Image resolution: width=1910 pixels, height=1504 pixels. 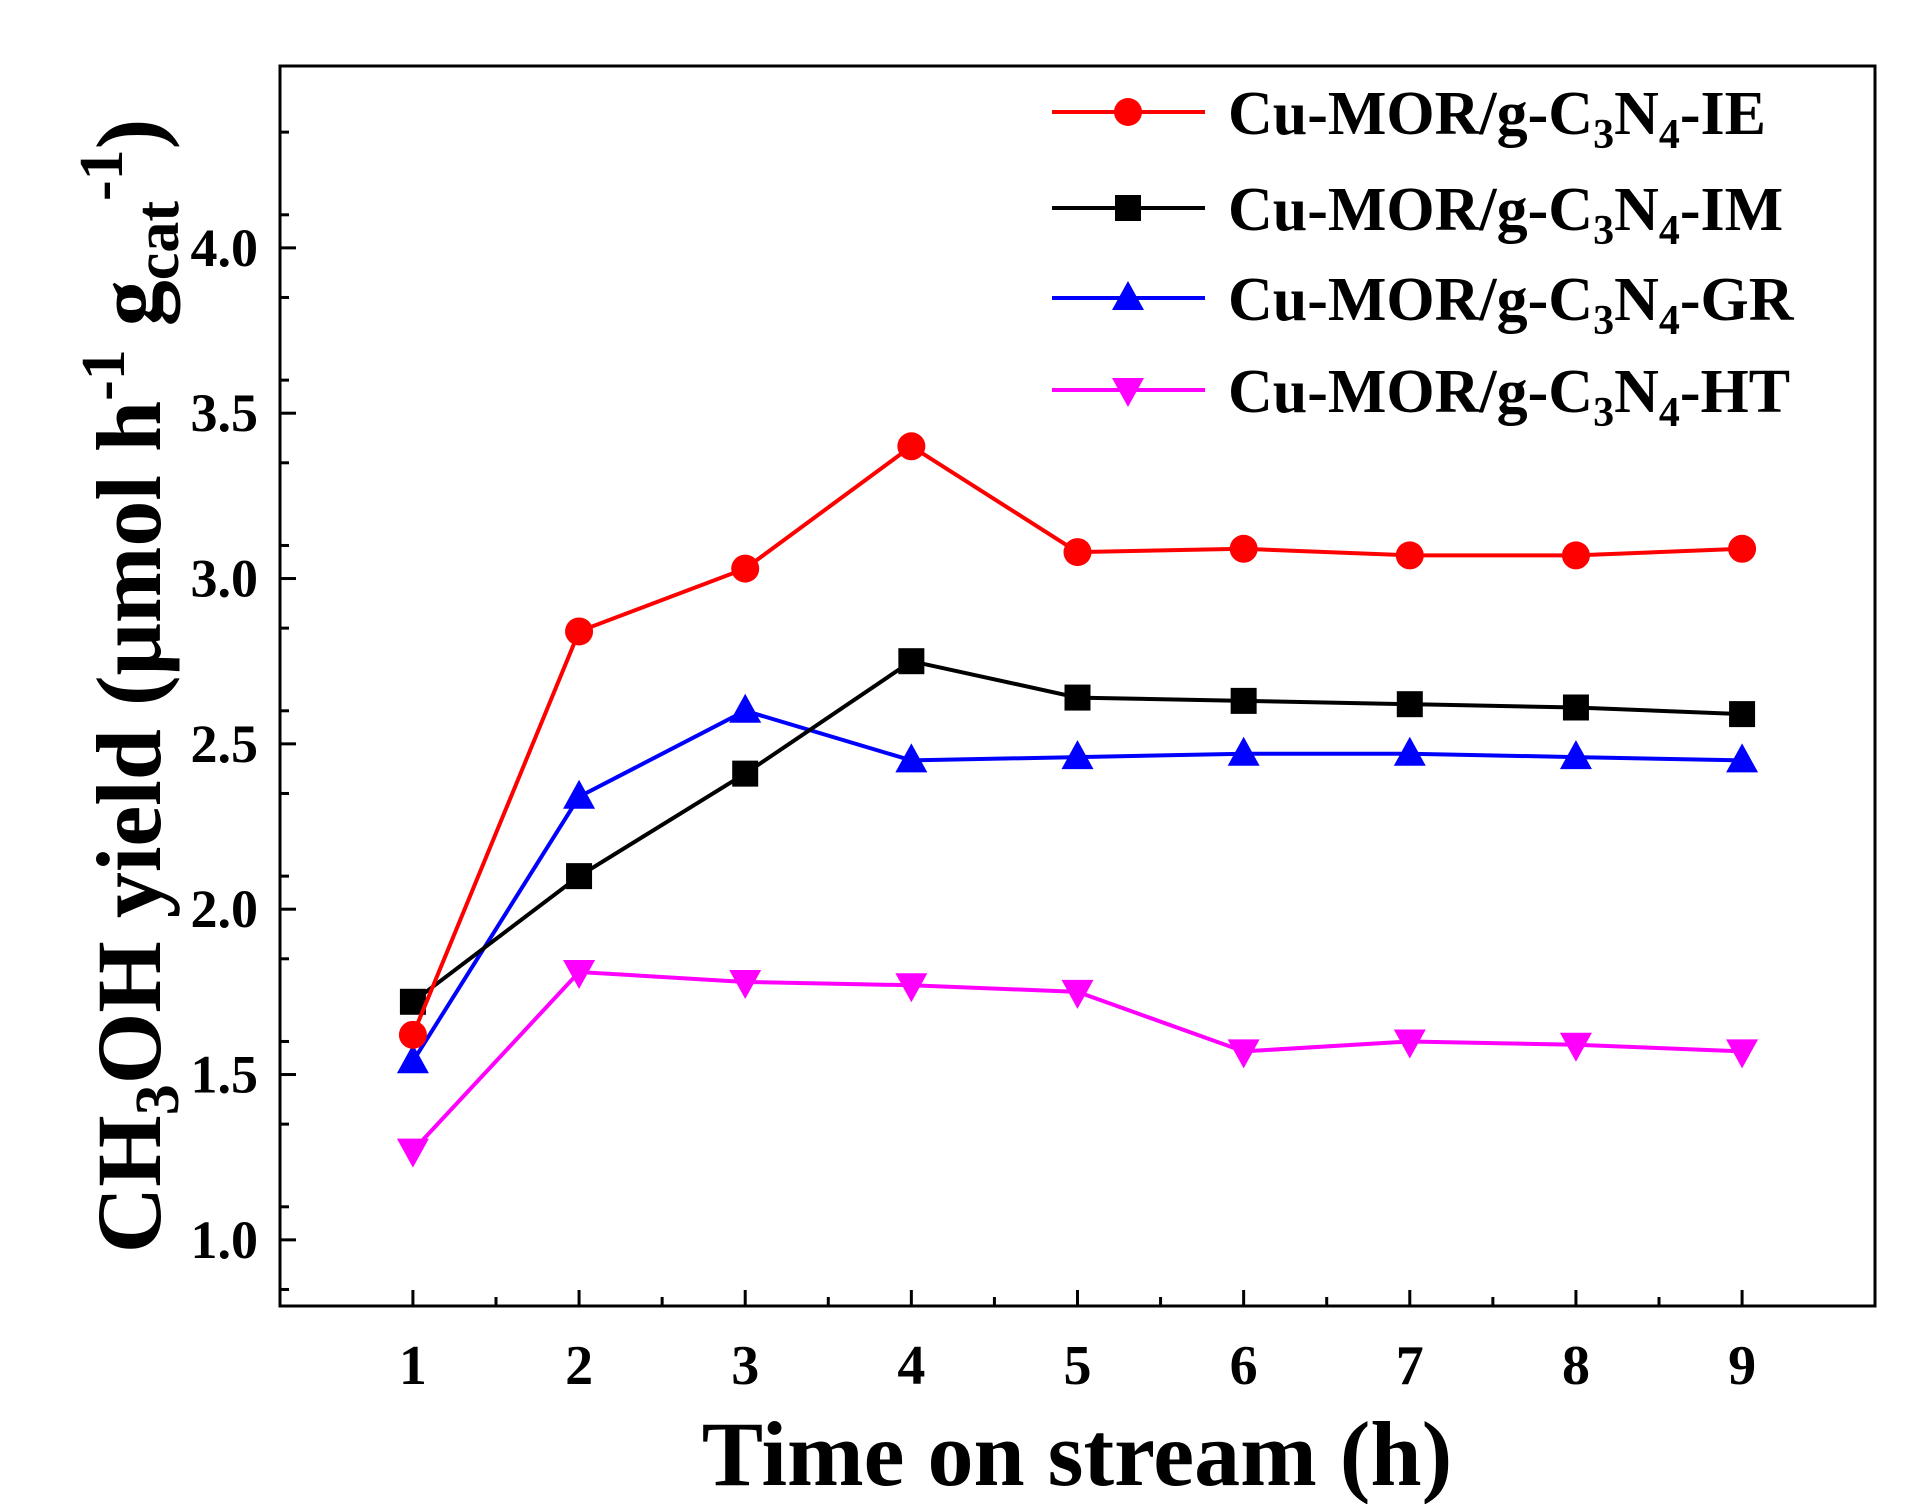 I want to click on x-tick-label: 1, so click(x=413, y=1366).